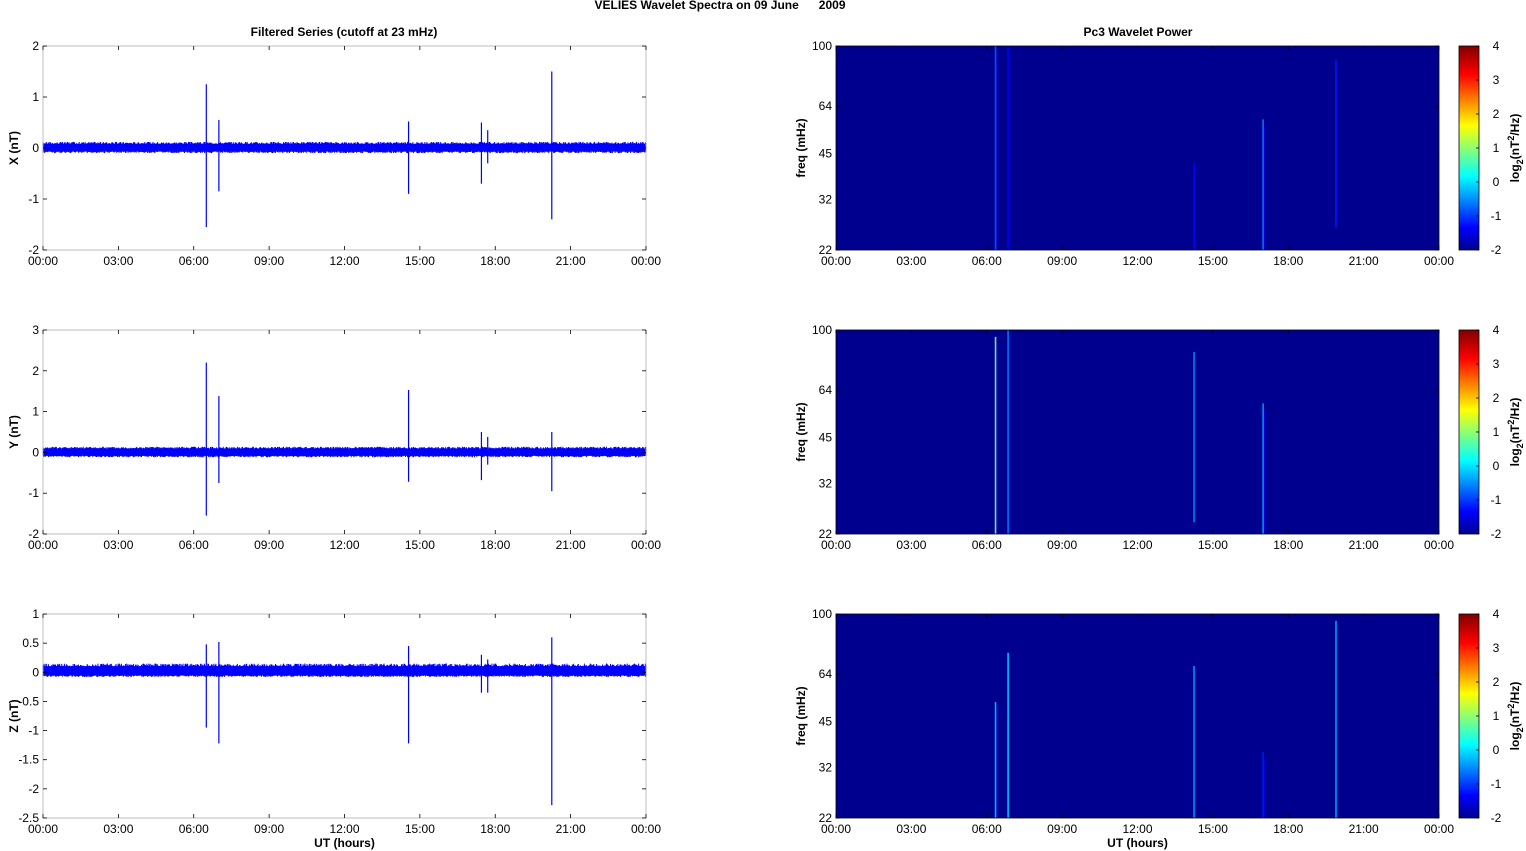  What do you see at coordinates (35, 672) in the screenshot?
I see `y-tick-label-5: 0` at bounding box center [35, 672].